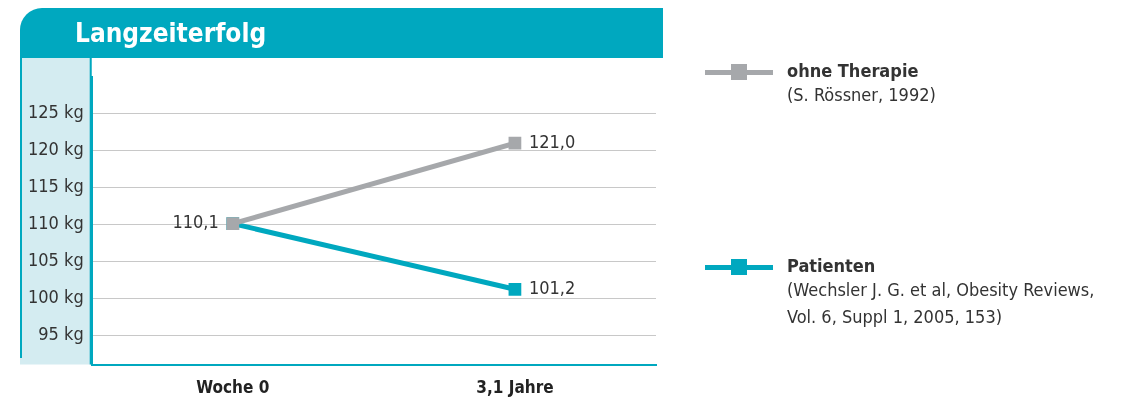 The width and height of the screenshot is (1135, 416). Describe the element at coordinates (55, 186) in the screenshot. I see `y-tick-label: 115 kg` at that location.